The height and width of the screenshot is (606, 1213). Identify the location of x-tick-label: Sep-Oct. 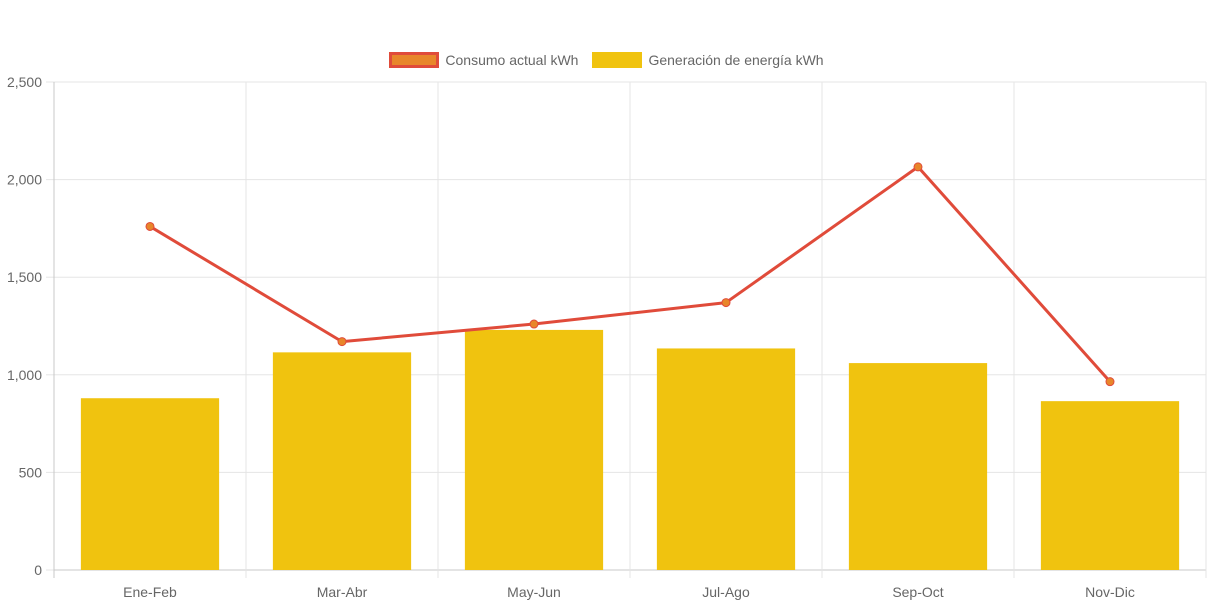
(917, 592).